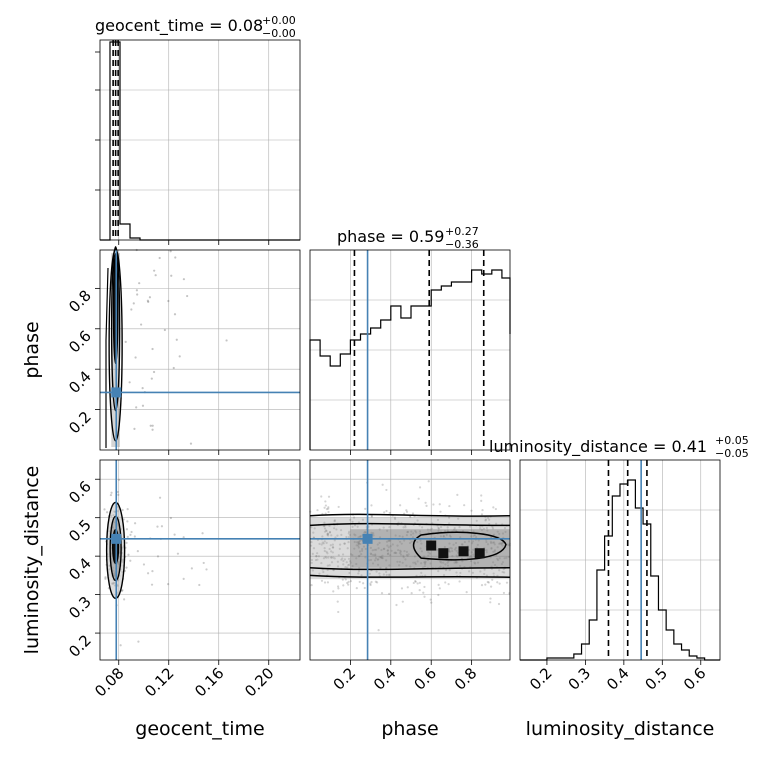  What do you see at coordinates (425, 679) in the screenshot?
I see `p21-ticklabel-x-2: 0.6` at bounding box center [425, 679].